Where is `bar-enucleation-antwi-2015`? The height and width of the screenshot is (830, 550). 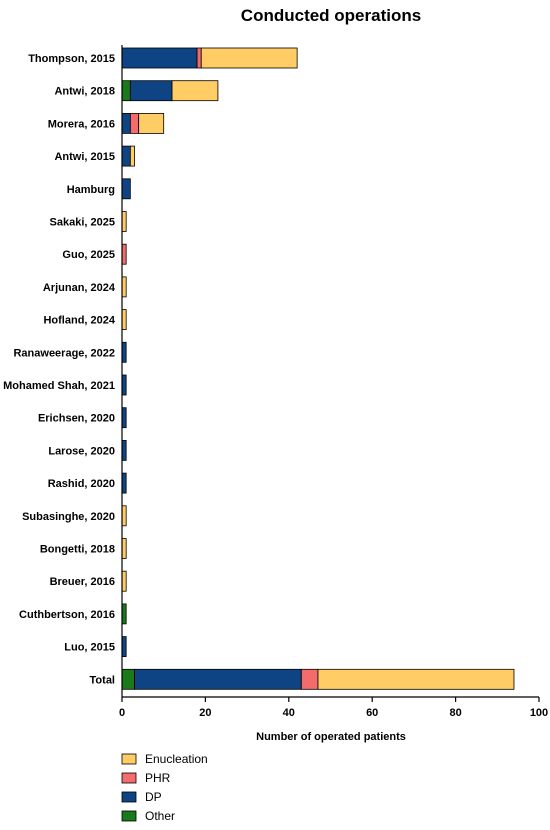
bar-enucleation-antwi-2015 is located at coordinates (132, 156).